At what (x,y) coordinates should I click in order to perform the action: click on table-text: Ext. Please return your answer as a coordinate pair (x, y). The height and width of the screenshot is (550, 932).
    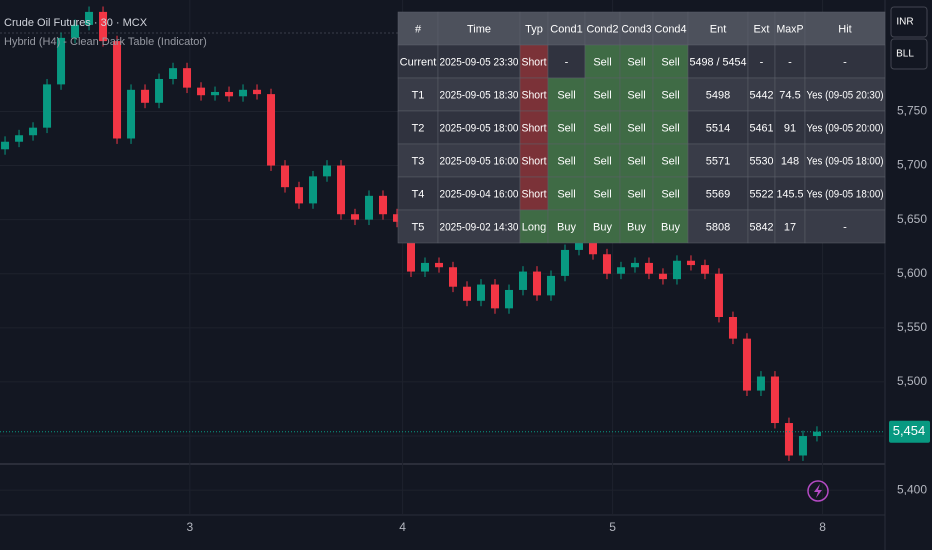
    Looking at the image, I should click on (762, 29).